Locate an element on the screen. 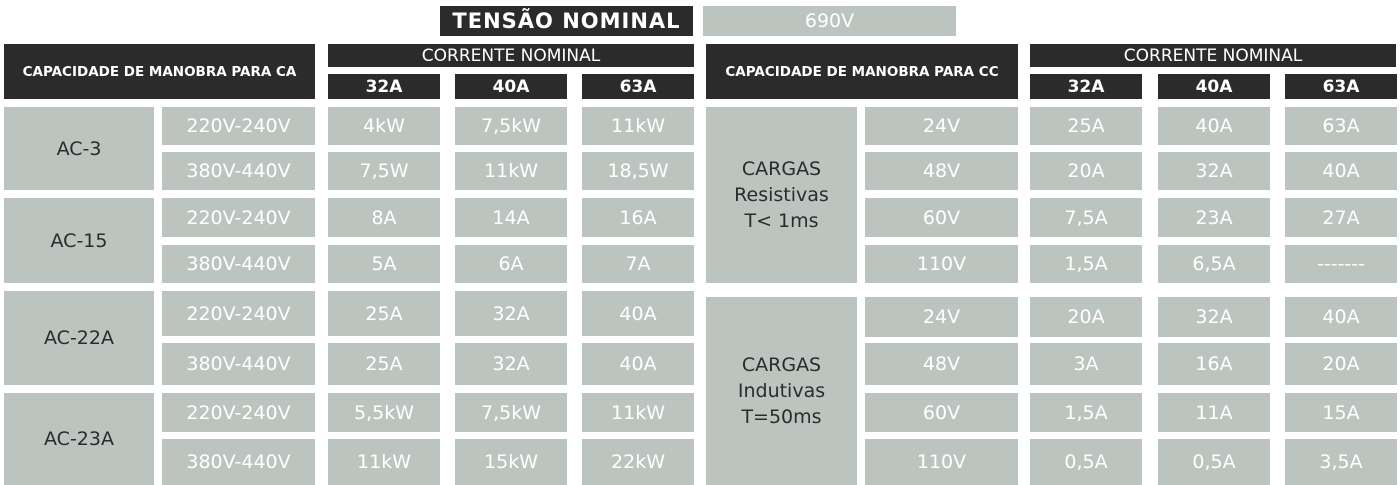 The height and width of the screenshot is (485, 1400). dc-value-cell: 15A is located at coordinates (1341, 412).